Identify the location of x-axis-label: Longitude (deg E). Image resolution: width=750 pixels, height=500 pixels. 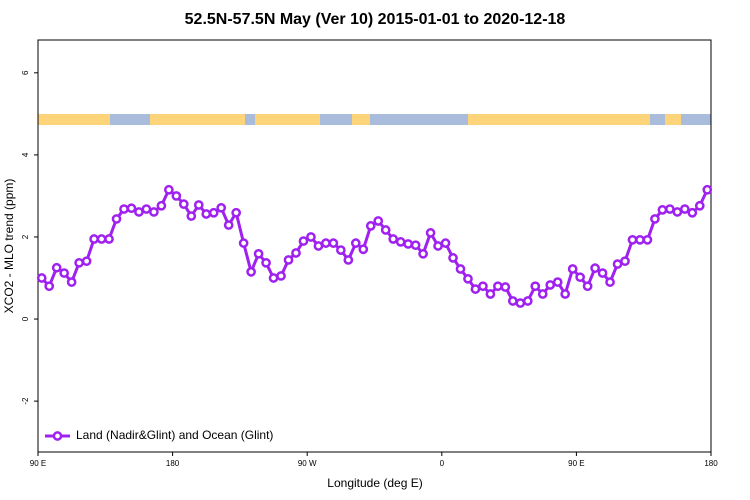
(374, 483).